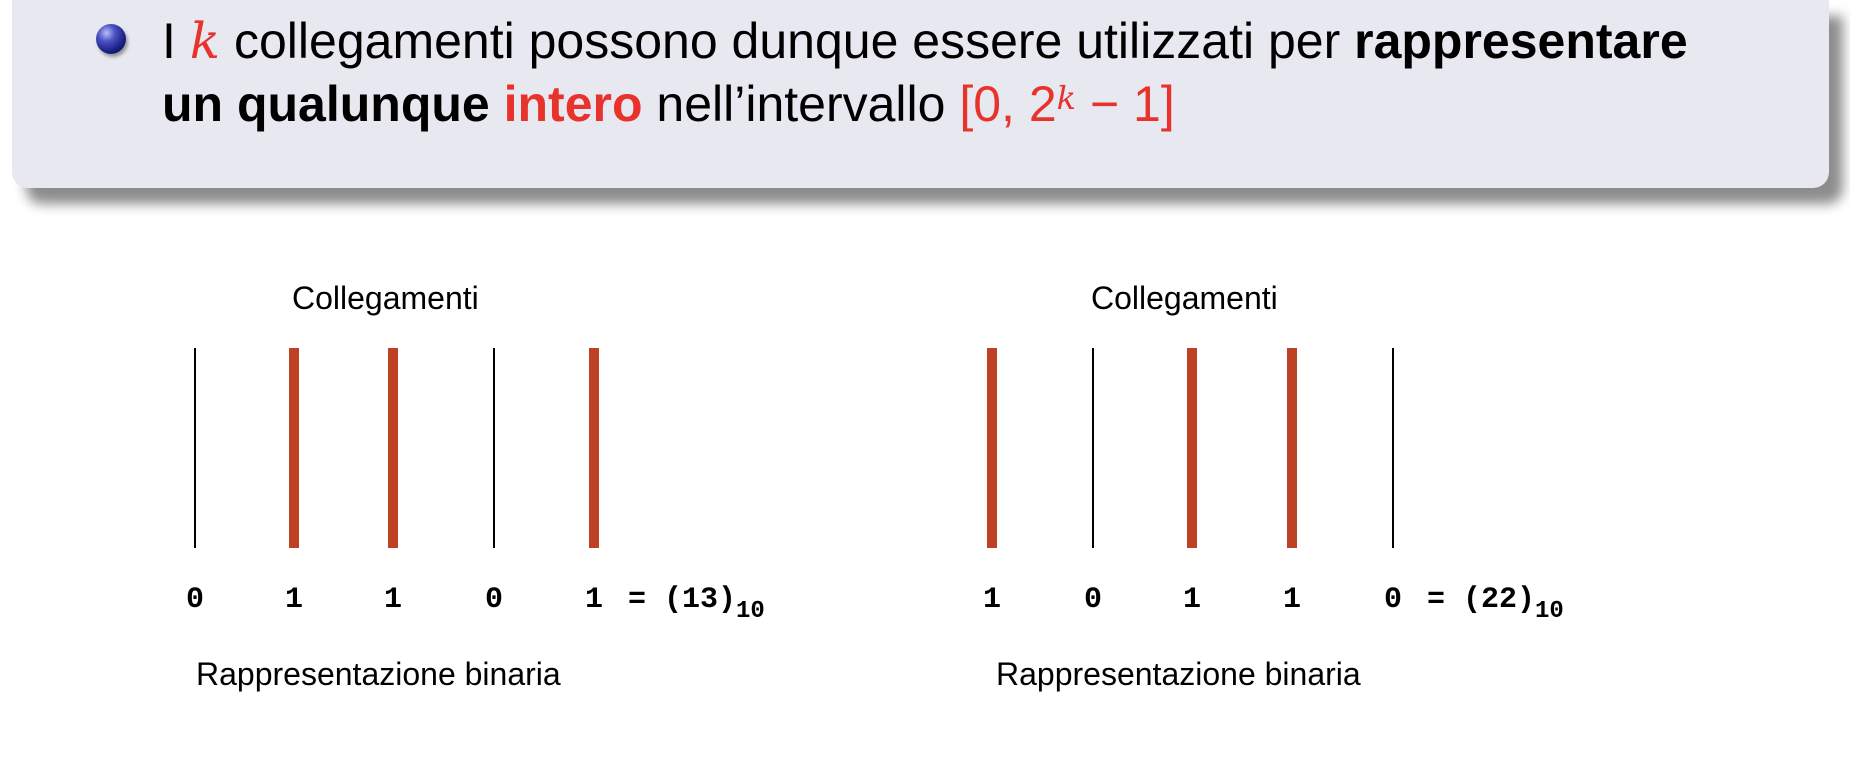 The image size is (1850, 762). I want to click on collegamenti-label-2: Collegamenti, so click(1184, 298).